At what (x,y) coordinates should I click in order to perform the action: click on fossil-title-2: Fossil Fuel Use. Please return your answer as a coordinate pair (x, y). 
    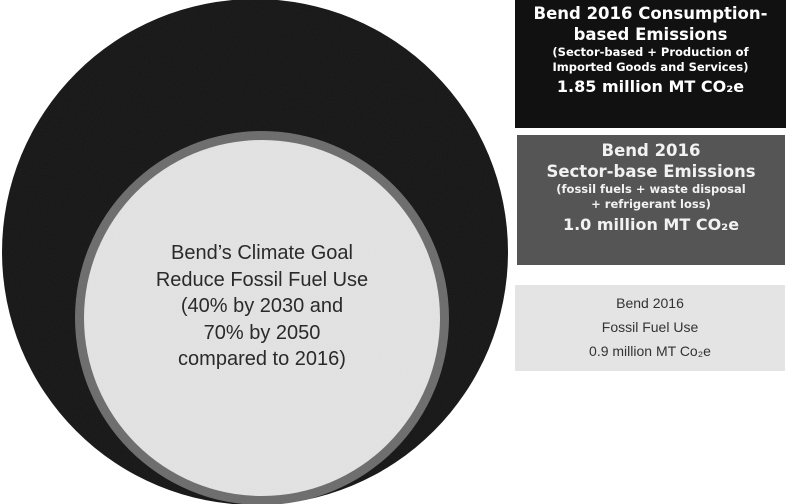
    Looking at the image, I should click on (650, 327).